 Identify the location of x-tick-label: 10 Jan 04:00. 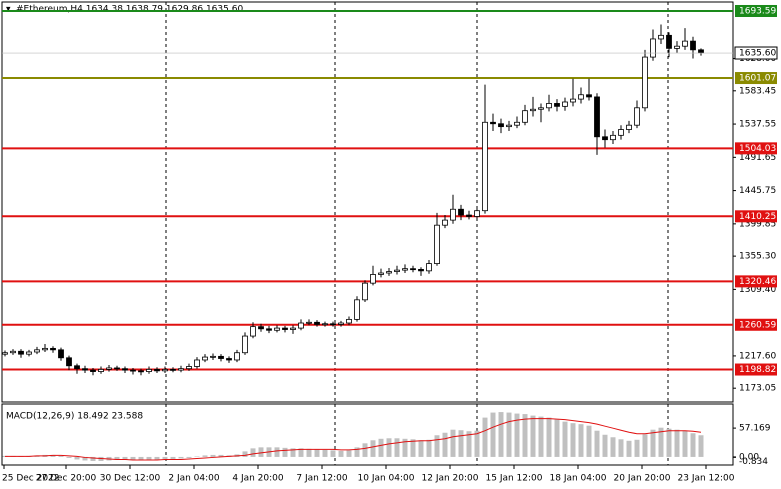
(386, 479).